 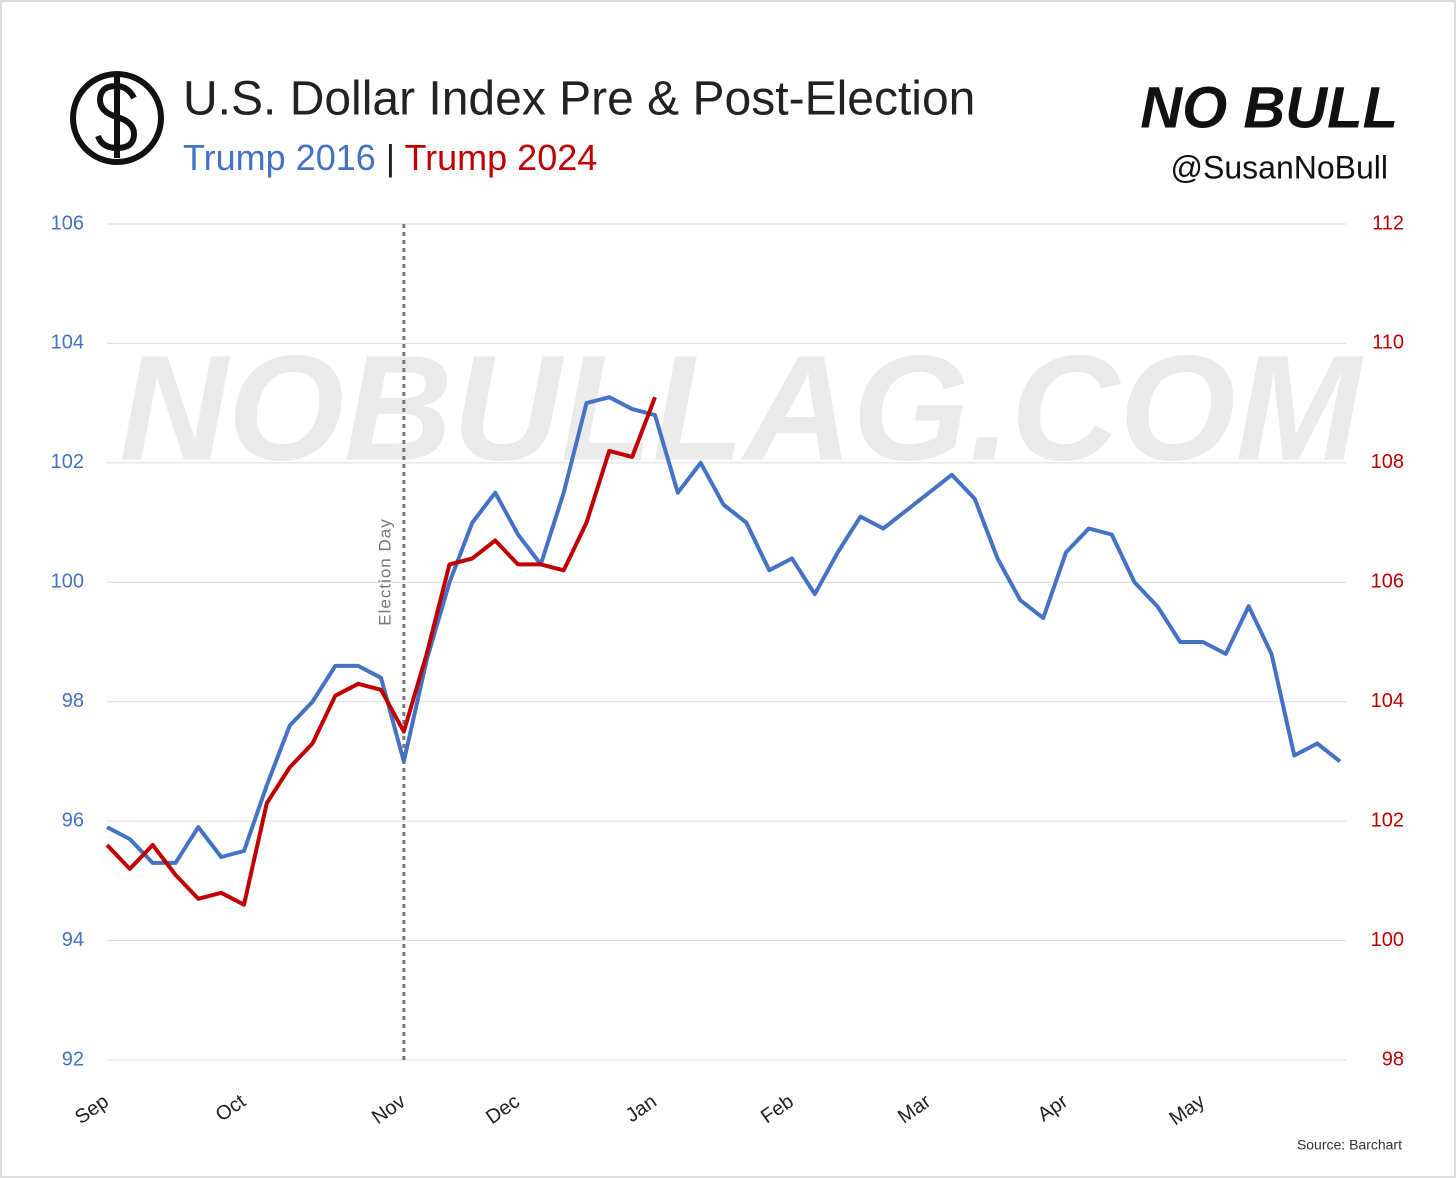 What do you see at coordinates (1387, 820) in the screenshot?
I see `y2-tick-label: 102` at bounding box center [1387, 820].